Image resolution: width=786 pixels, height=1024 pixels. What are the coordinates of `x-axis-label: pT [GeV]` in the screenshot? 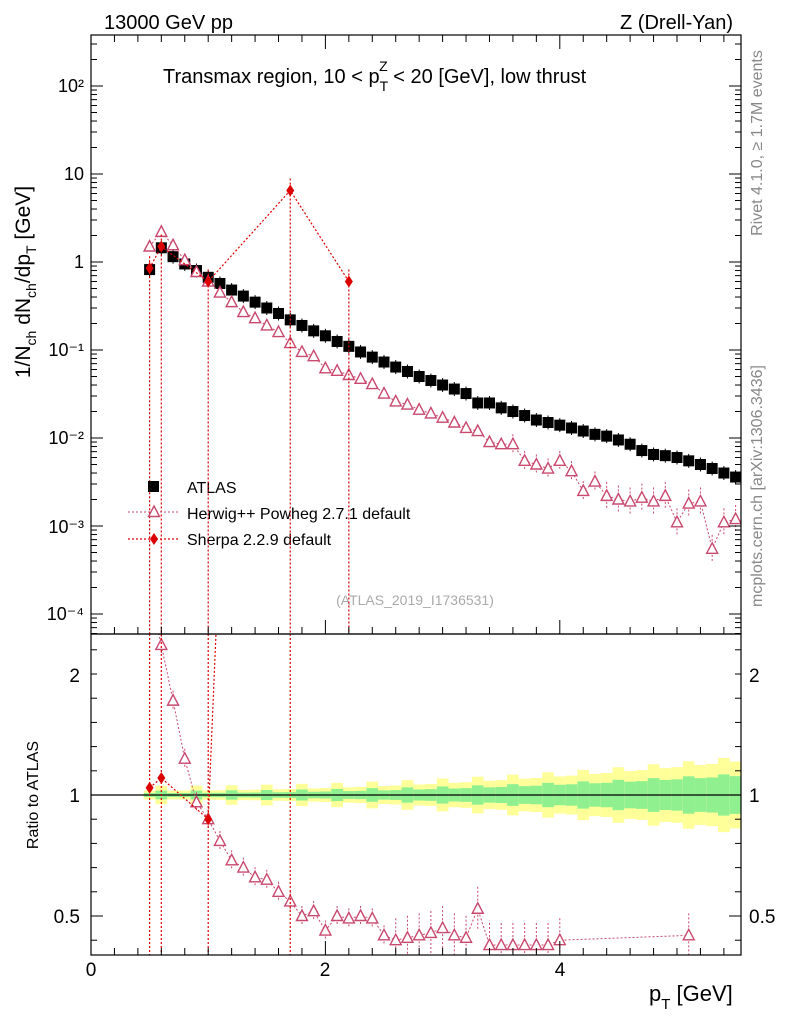 It's located at (691, 997).